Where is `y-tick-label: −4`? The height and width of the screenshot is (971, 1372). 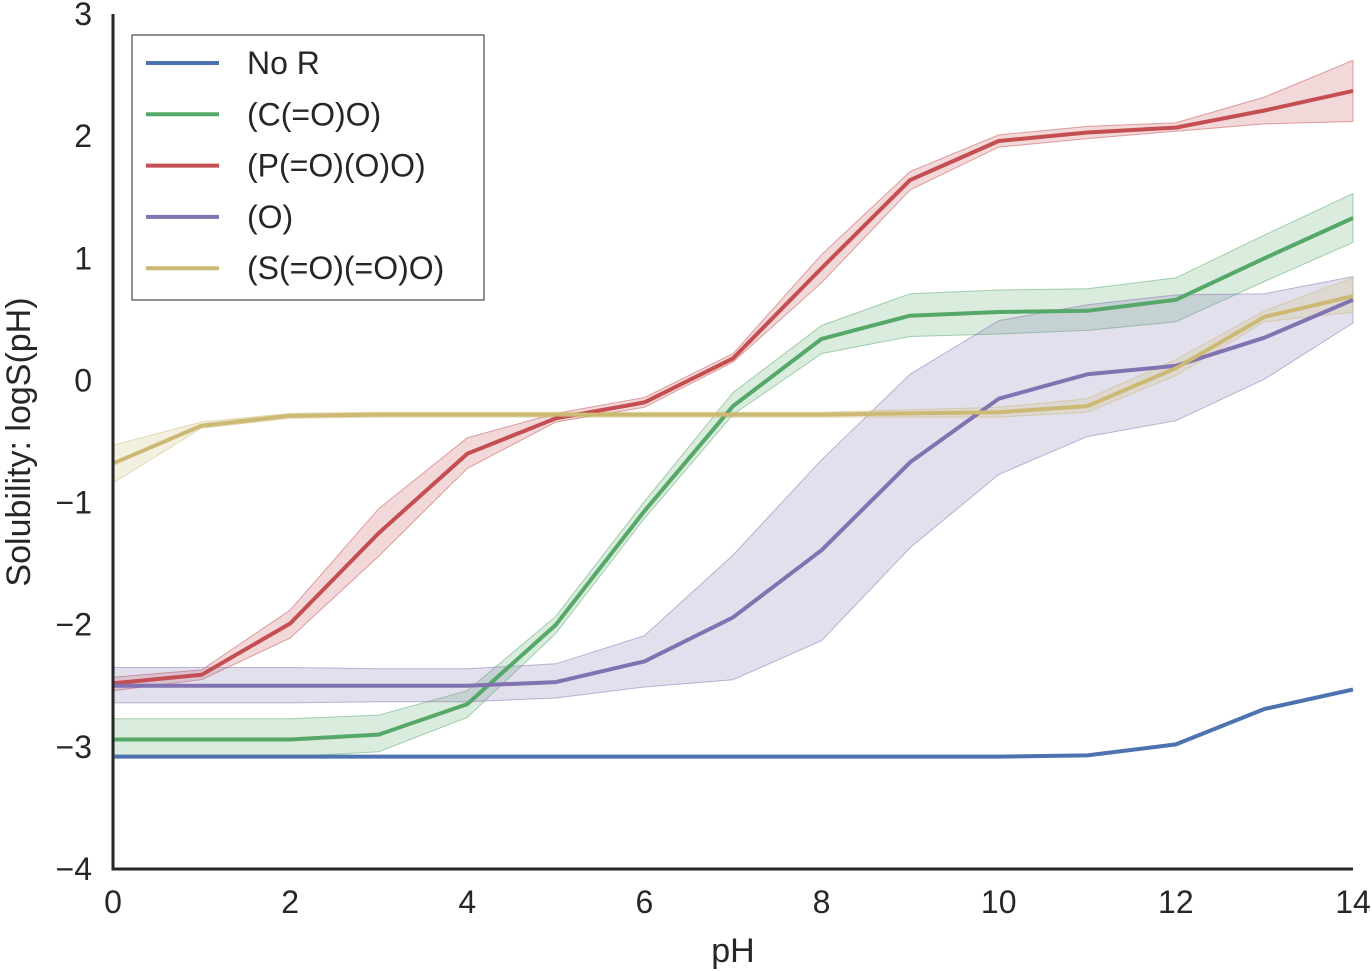
y-tick-label: −4 is located at coordinates (74, 869).